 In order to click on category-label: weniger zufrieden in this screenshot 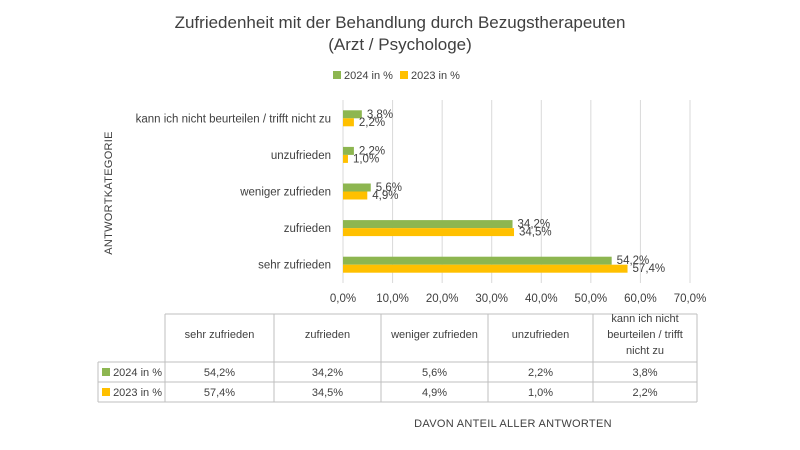, I will do `click(285, 193)`.